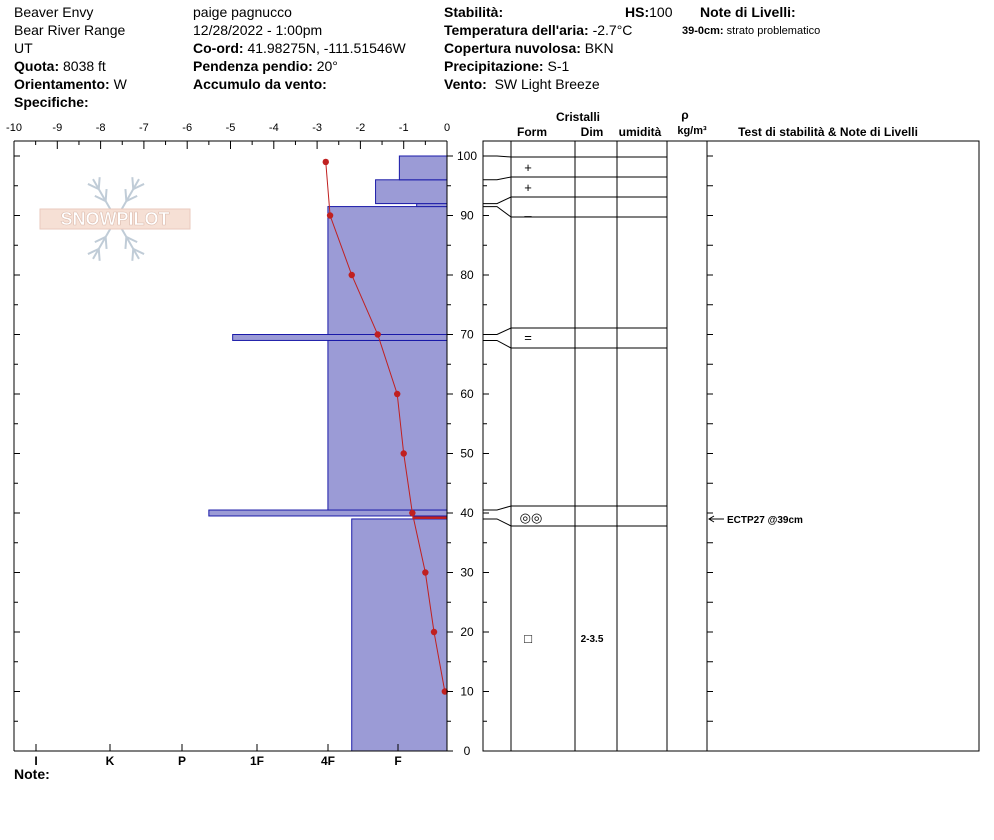 This screenshot has height=840, width=994. Describe the element at coordinates (429, 517) in the screenshot. I see `weak-layer-marker` at that location.